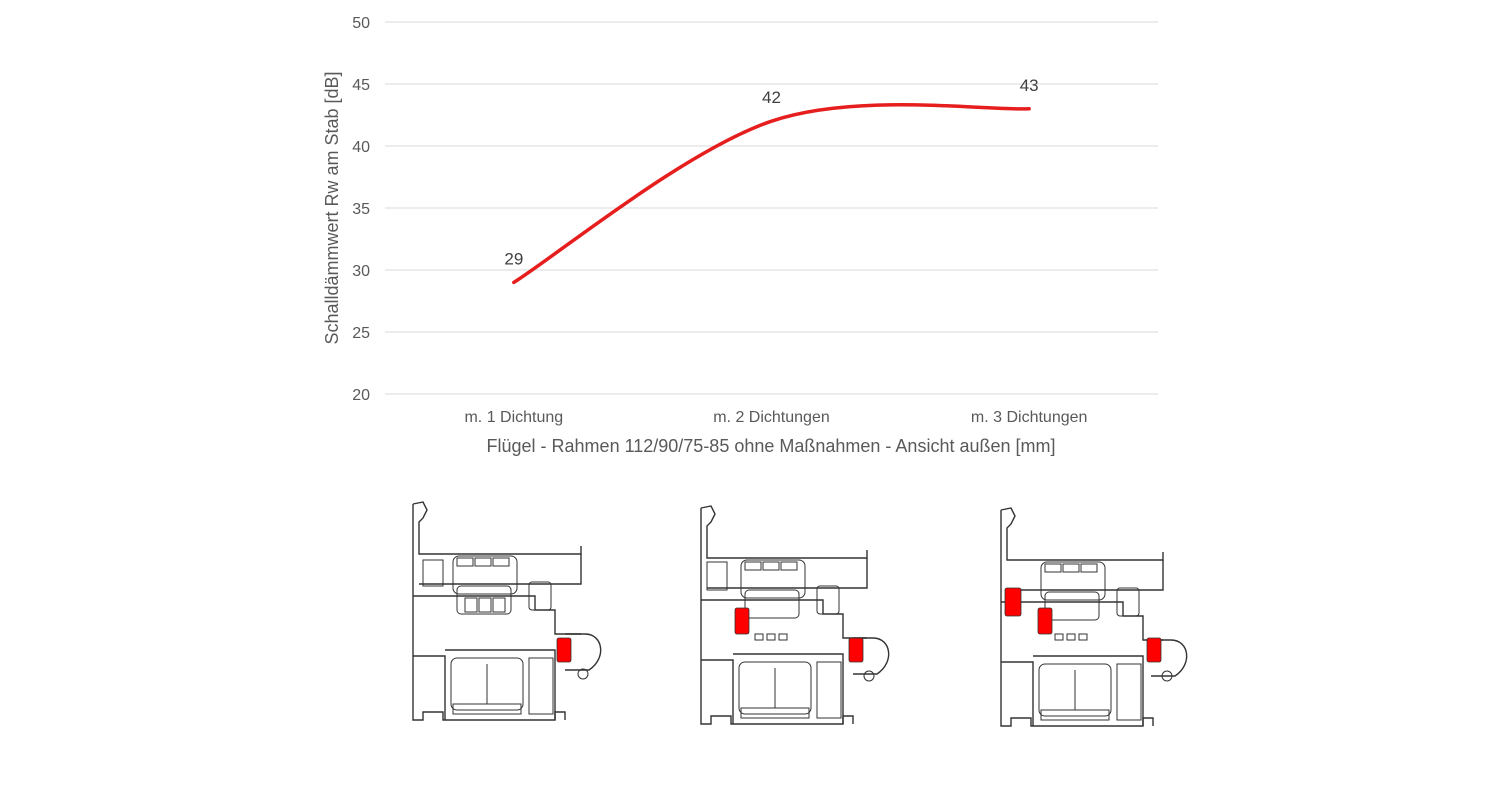  Describe the element at coordinates (513, 417) in the screenshot. I see `x-tick-label: m. 1 Dichtung` at that location.